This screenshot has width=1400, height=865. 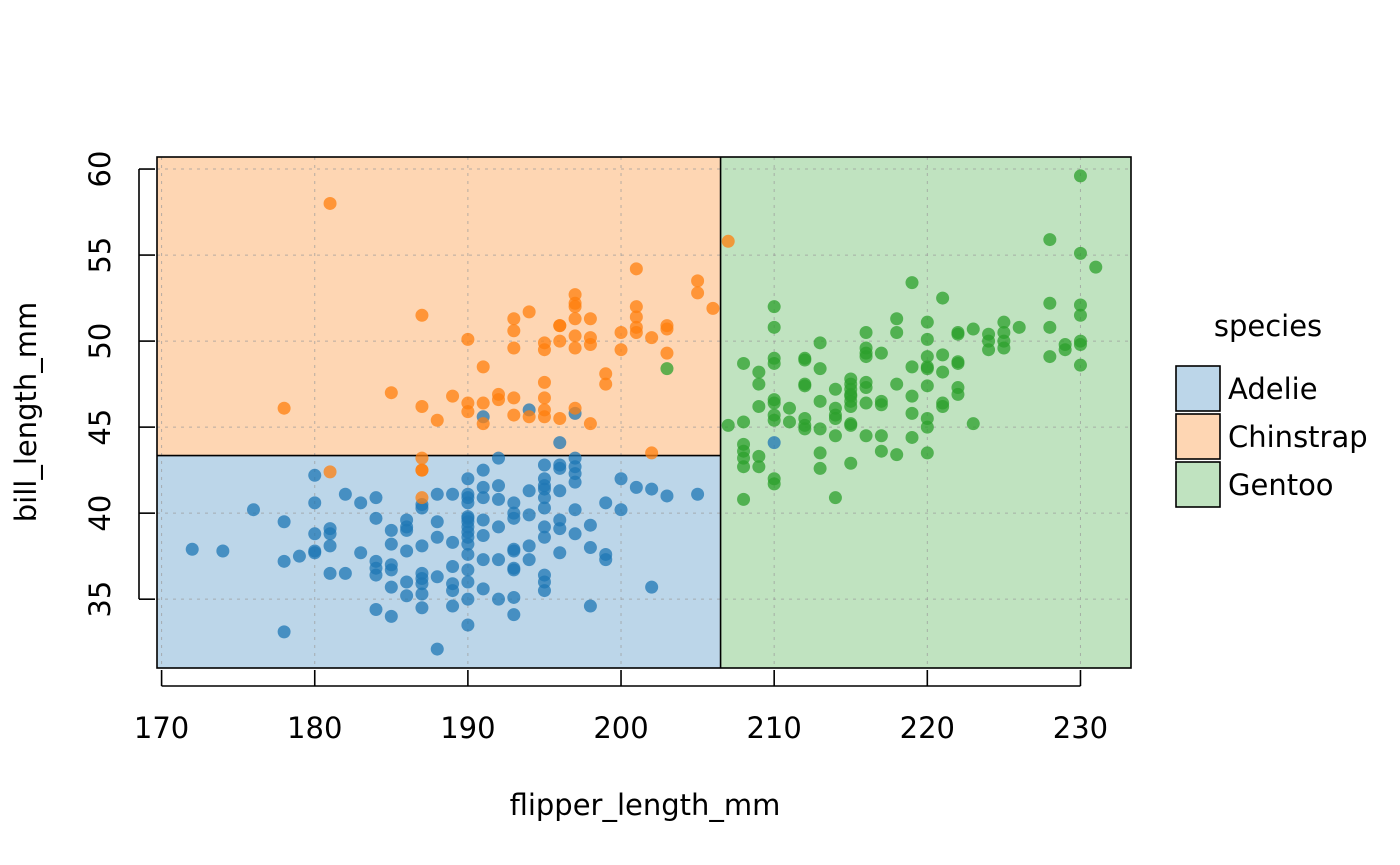 What do you see at coordinates (773, 728) in the screenshot?
I see `x-tick-label: 210` at bounding box center [773, 728].